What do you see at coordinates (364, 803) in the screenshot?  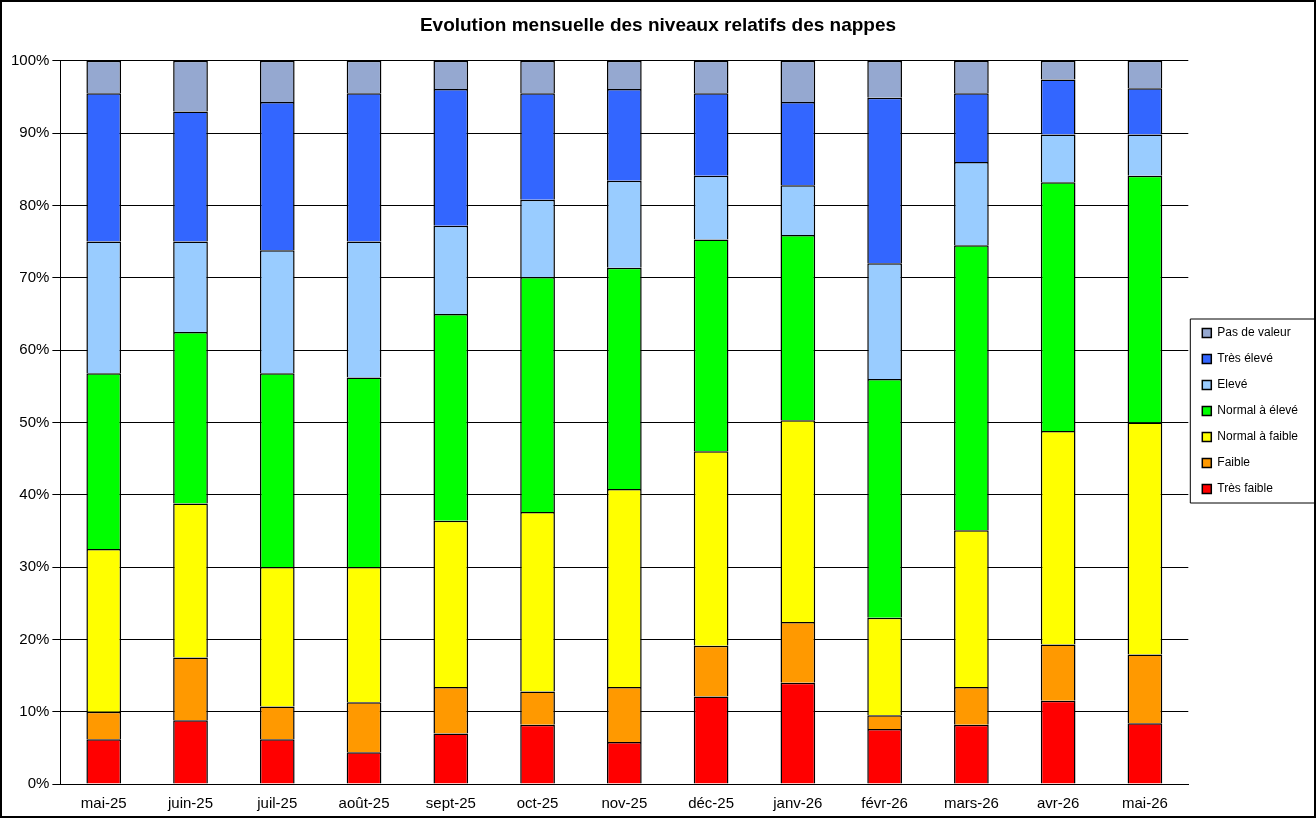 I see `x-tick-label: août-25` at bounding box center [364, 803].